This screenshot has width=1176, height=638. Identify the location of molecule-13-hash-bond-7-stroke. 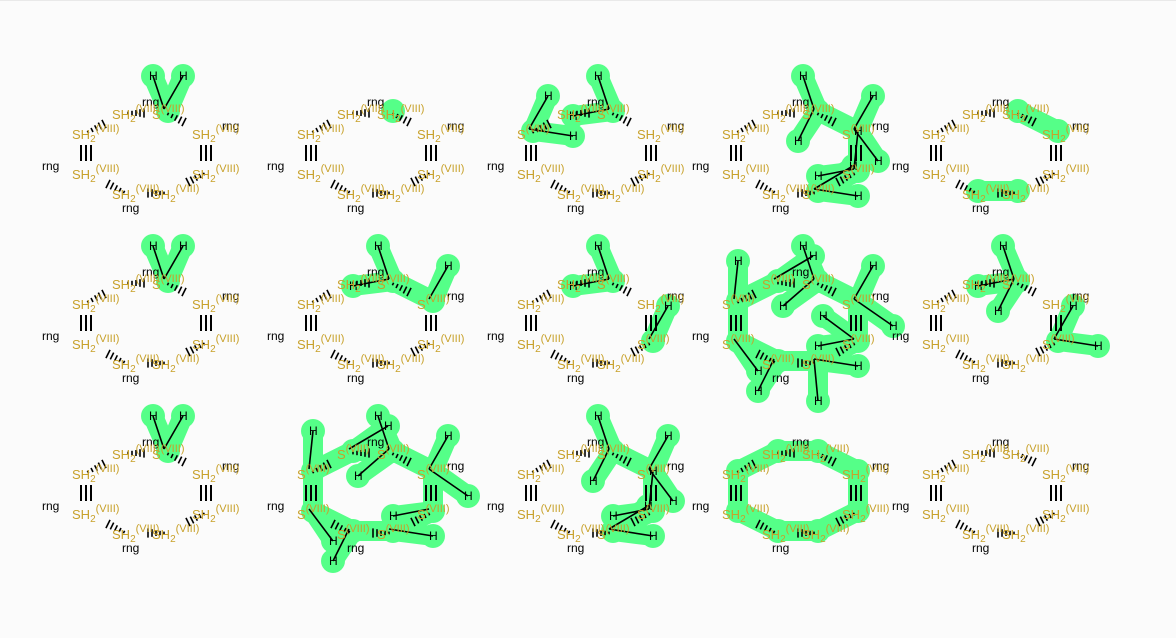
(549, 464).